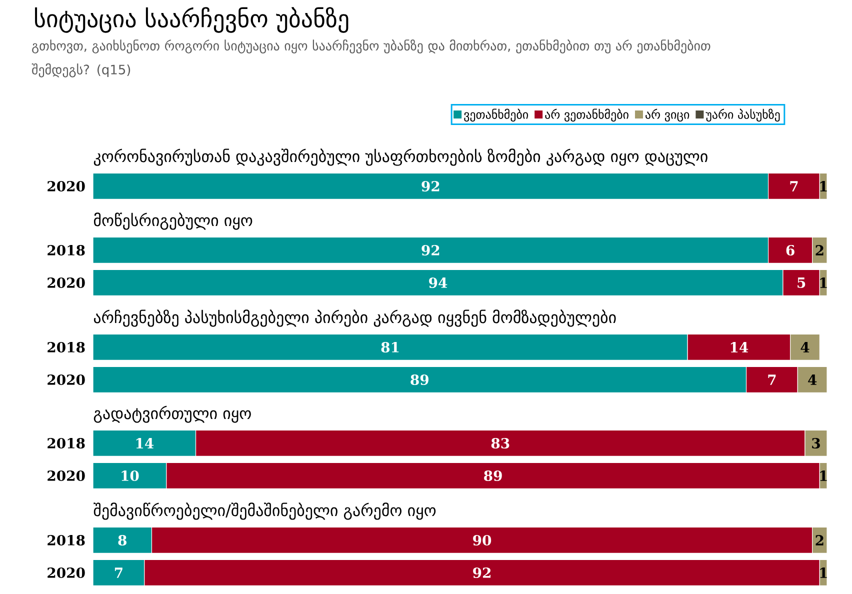  I want to click on data-label: 90, so click(482, 540).